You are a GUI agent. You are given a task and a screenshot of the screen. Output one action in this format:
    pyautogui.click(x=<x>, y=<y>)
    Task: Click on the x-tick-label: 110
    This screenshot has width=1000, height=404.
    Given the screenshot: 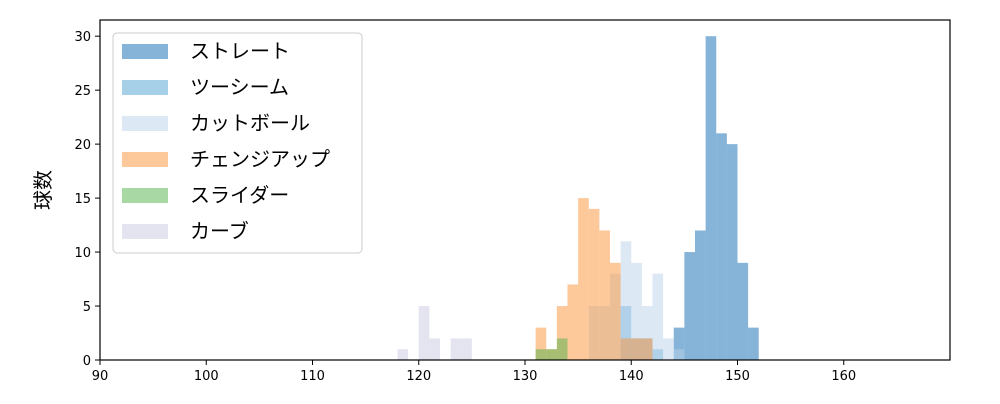 What is the action you would take?
    pyautogui.click(x=312, y=376)
    